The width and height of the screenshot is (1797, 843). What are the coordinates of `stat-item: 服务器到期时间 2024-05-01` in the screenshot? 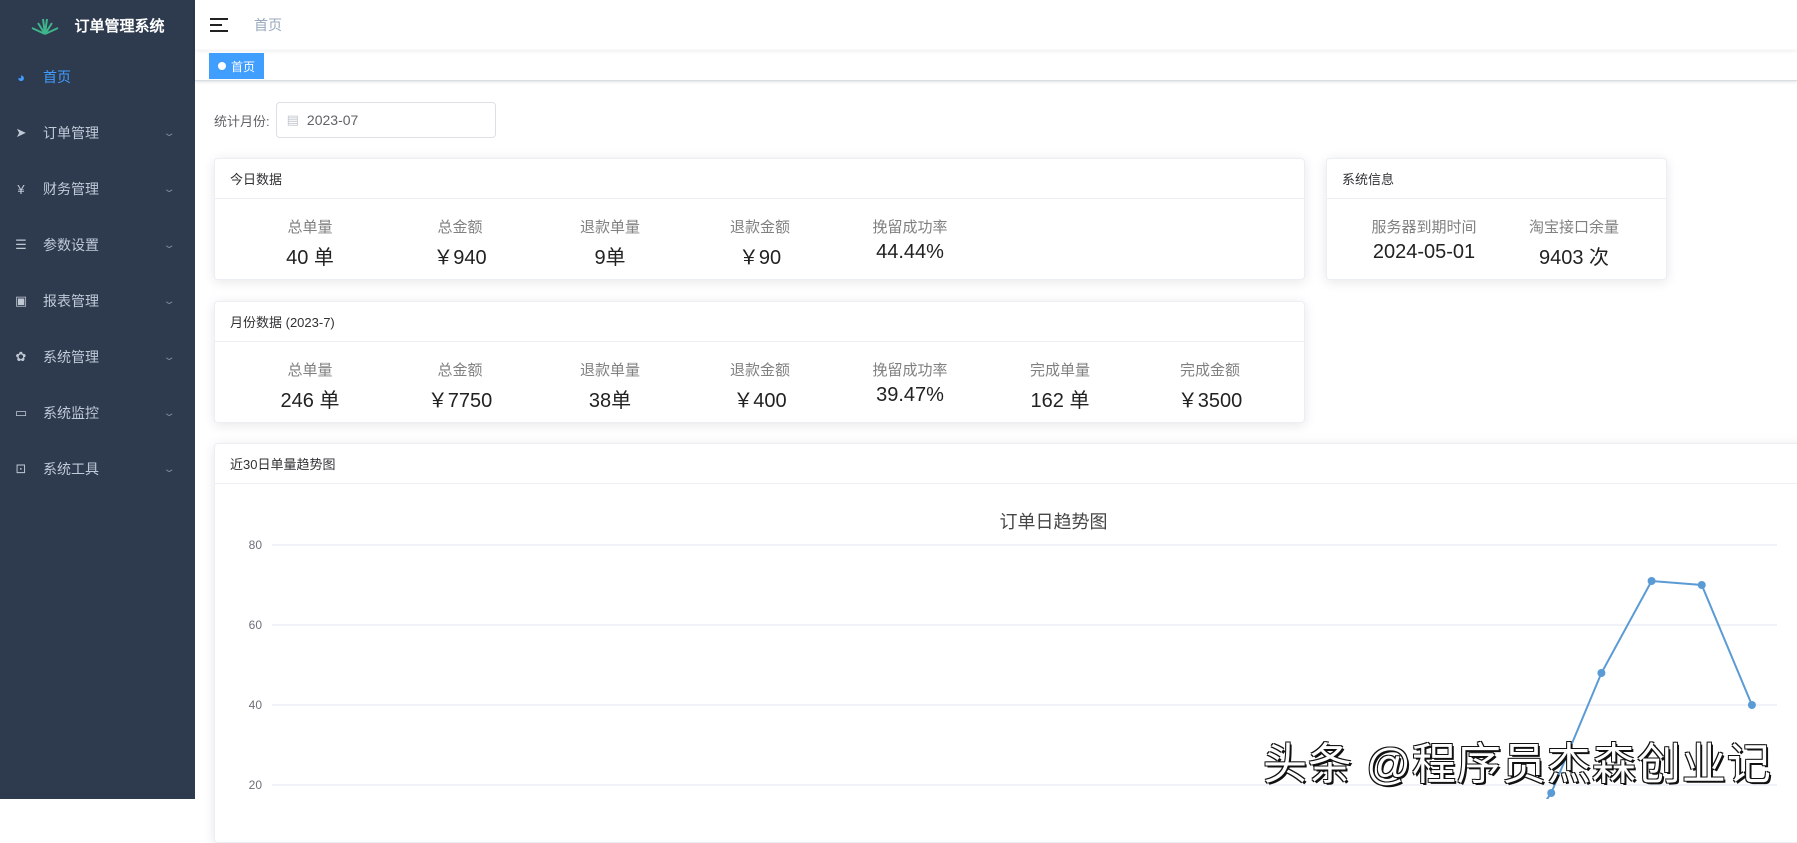 It's located at (1424, 240).